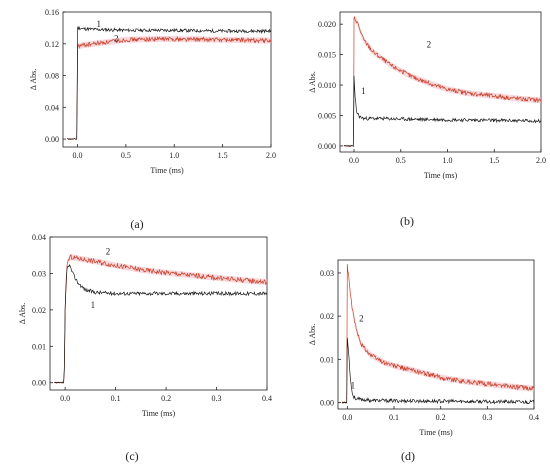 This screenshot has width=550, height=468. What do you see at coordinates (327, 146) in the screenshot?
I see `y-tick-label: 0.000` at bounding box center [327, 146].